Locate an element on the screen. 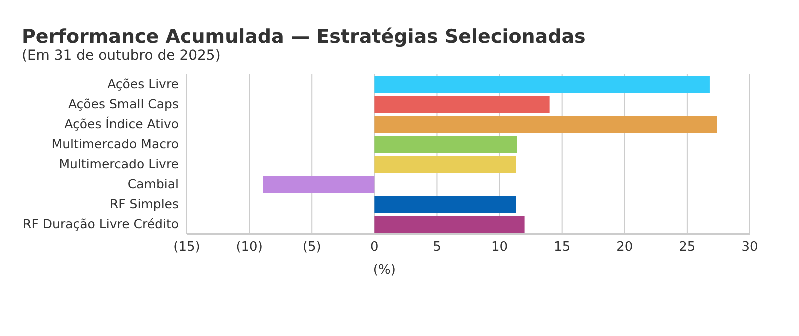 The width and height of the screenshot is (799, 336). x-tick-label: 20 is located at coordinates (625, 248).